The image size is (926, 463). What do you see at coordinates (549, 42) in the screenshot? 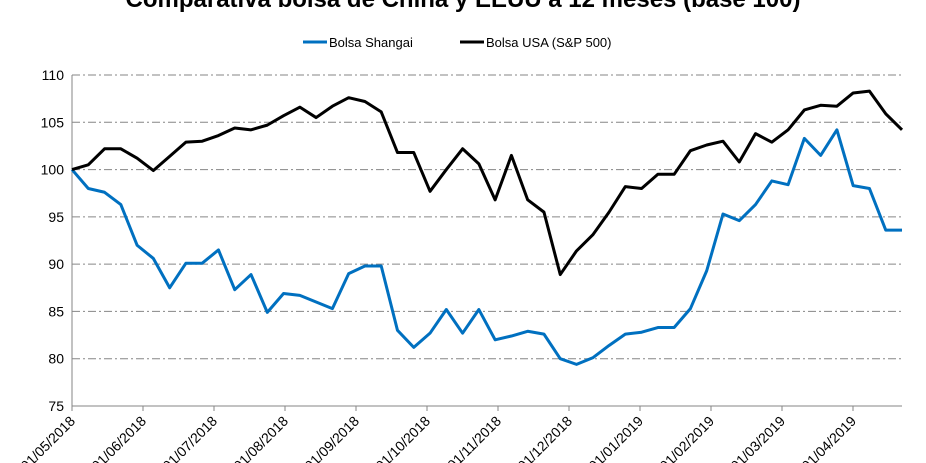
I see `legend-label: Bolsa USA (S&P 500)` at bounding box center [549, 42].